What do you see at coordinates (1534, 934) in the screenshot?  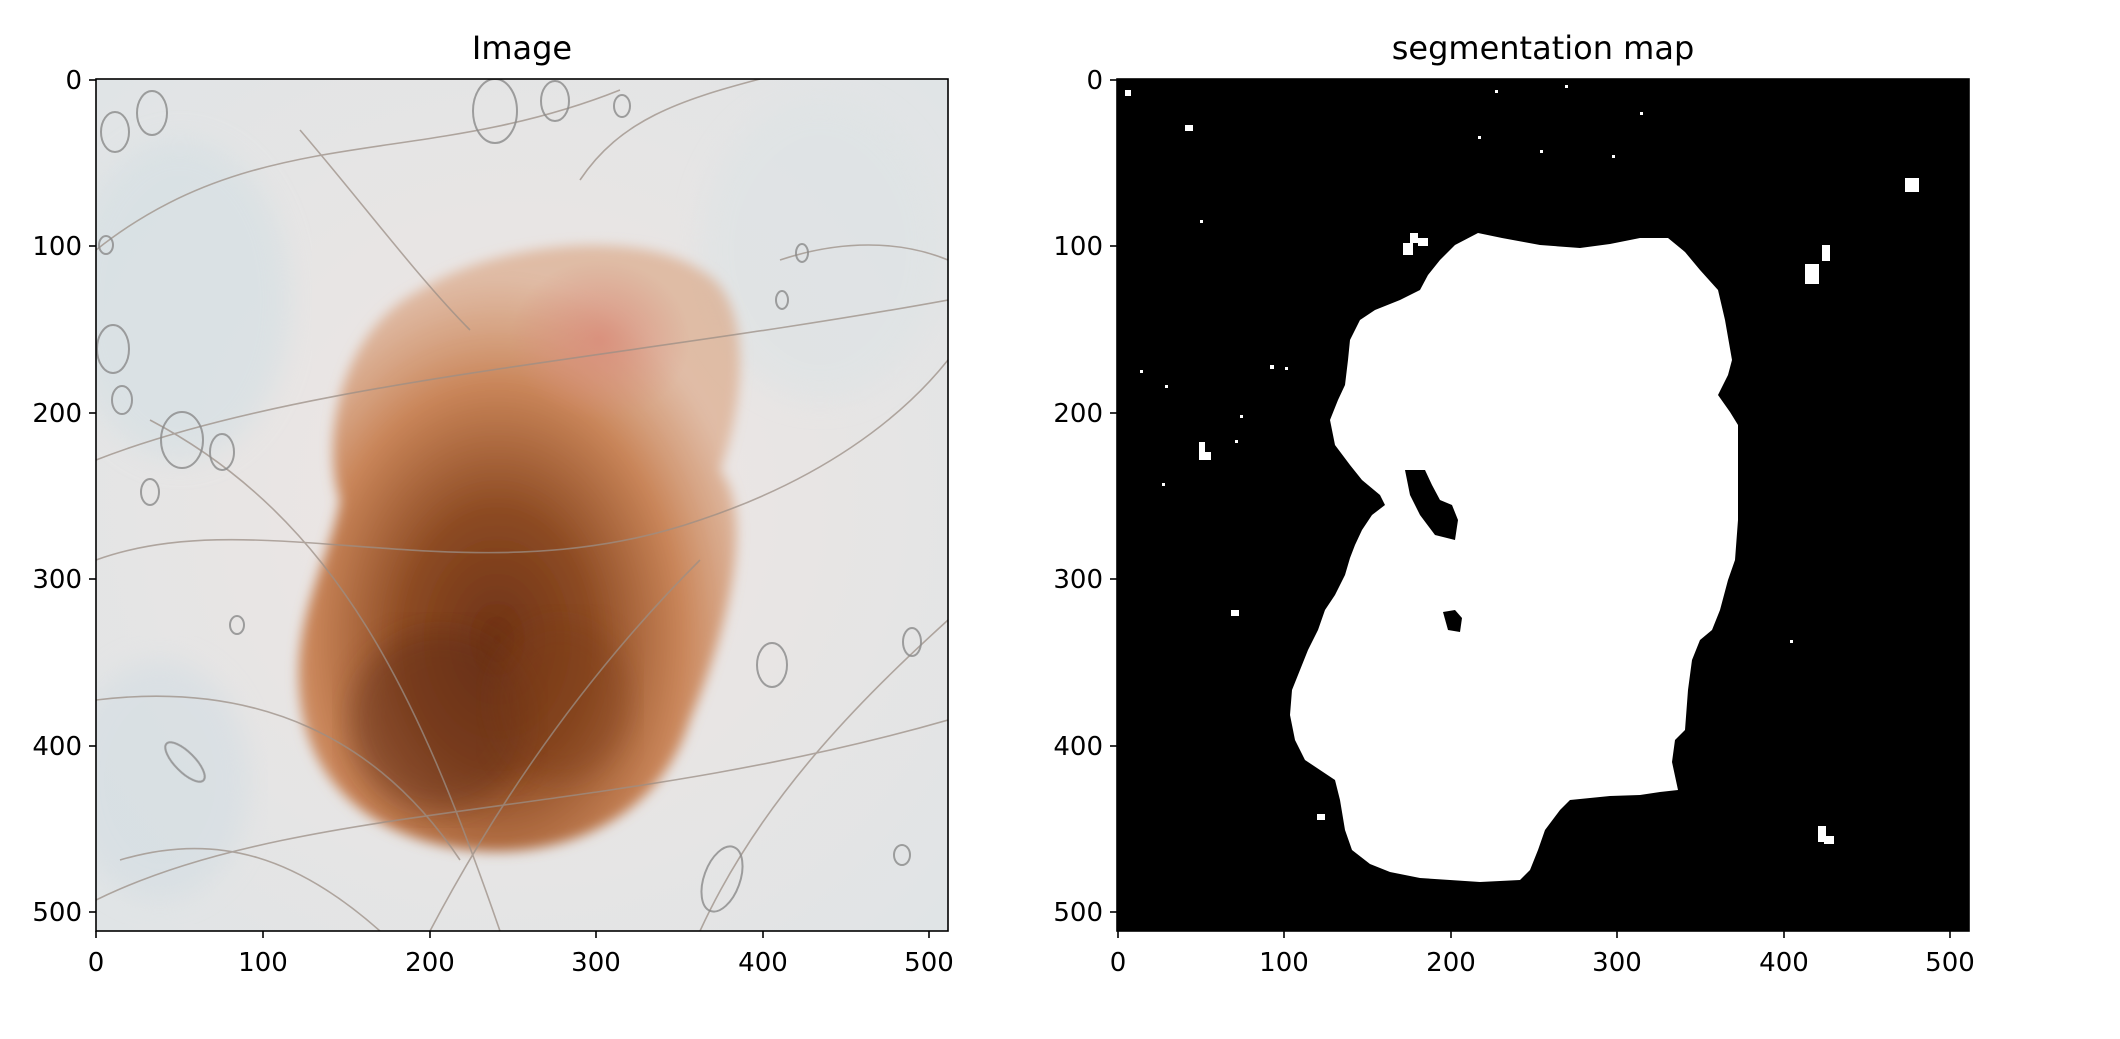 I see `segmentation-x-axis` at bounding box center [1534, 934].